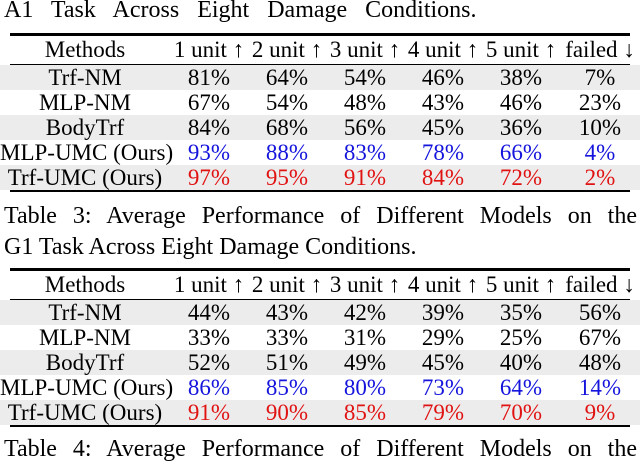 This screenshot has width=640, height=465. What do you see at coordinates (209, 152) in the screenshot?
I see `value-cell: 93%` at bounding box center [209, 152].